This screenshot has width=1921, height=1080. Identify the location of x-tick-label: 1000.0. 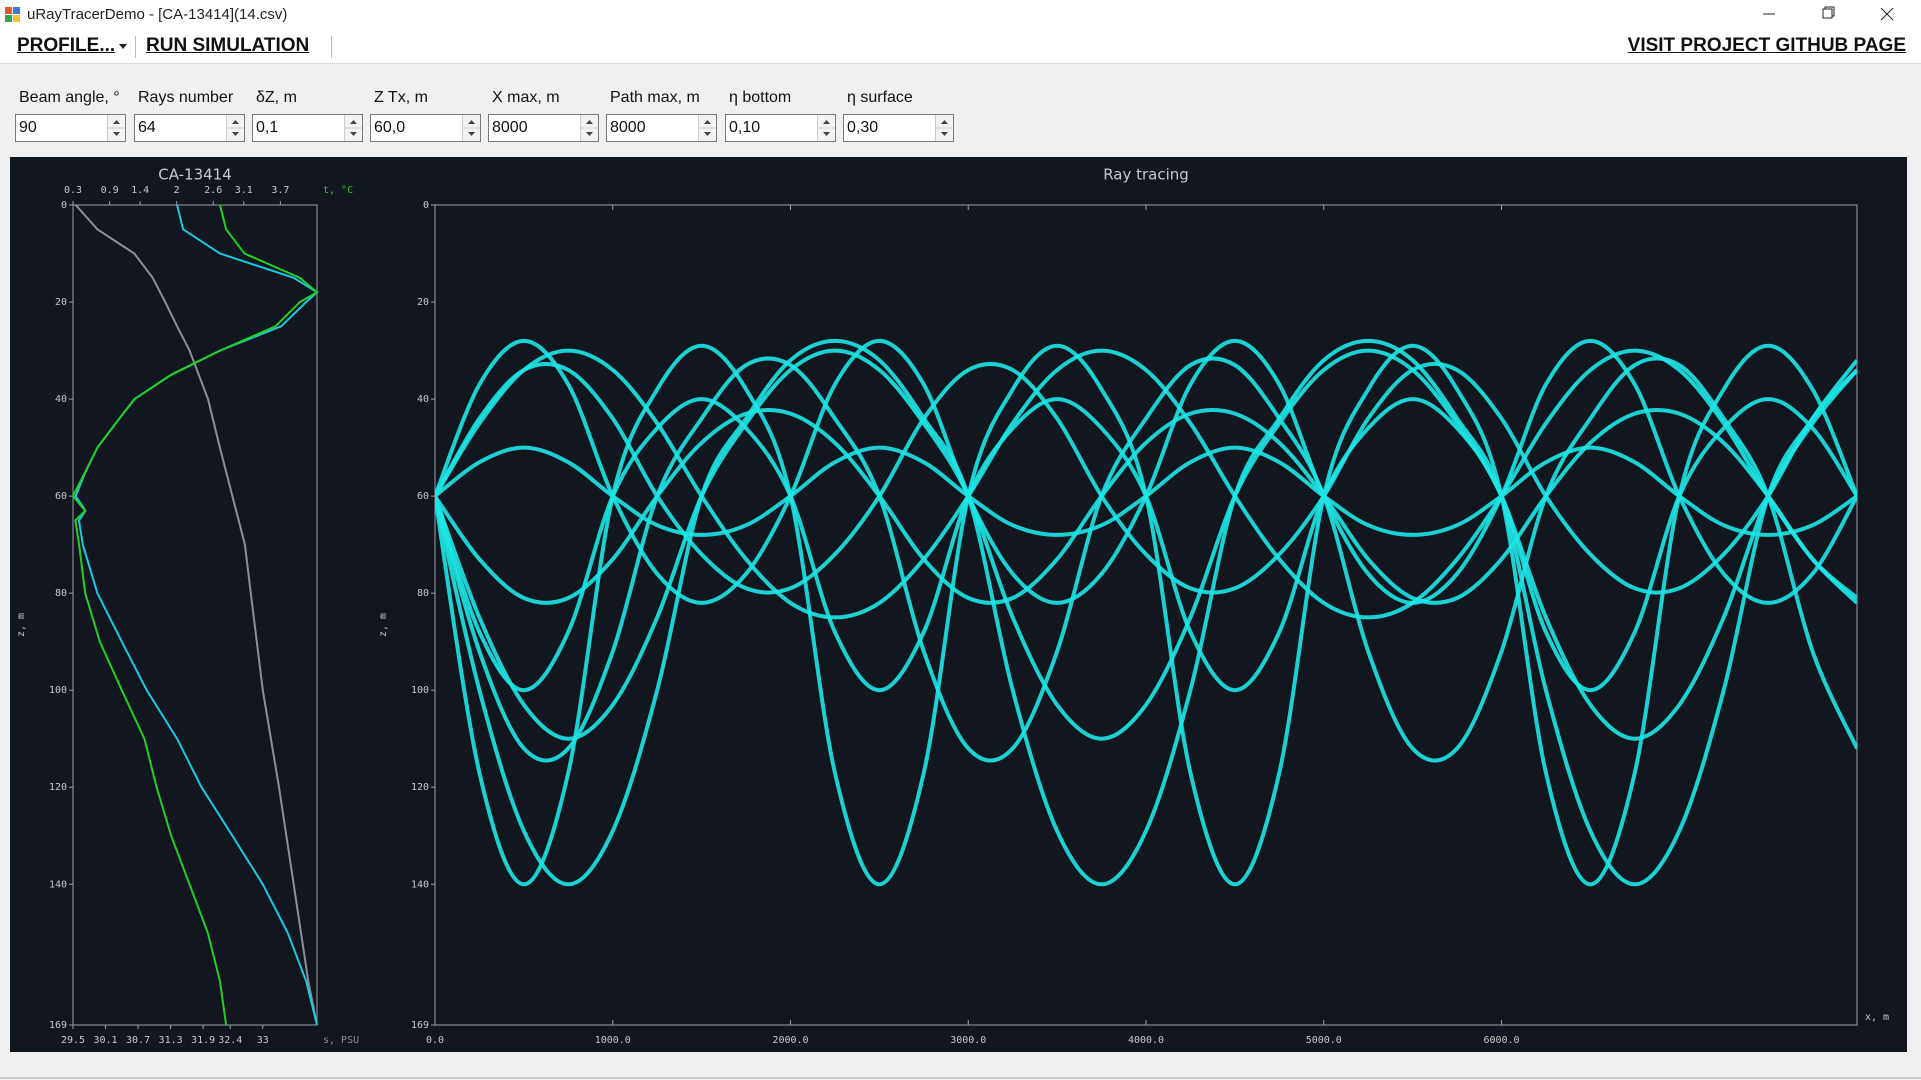
(613, 1040).